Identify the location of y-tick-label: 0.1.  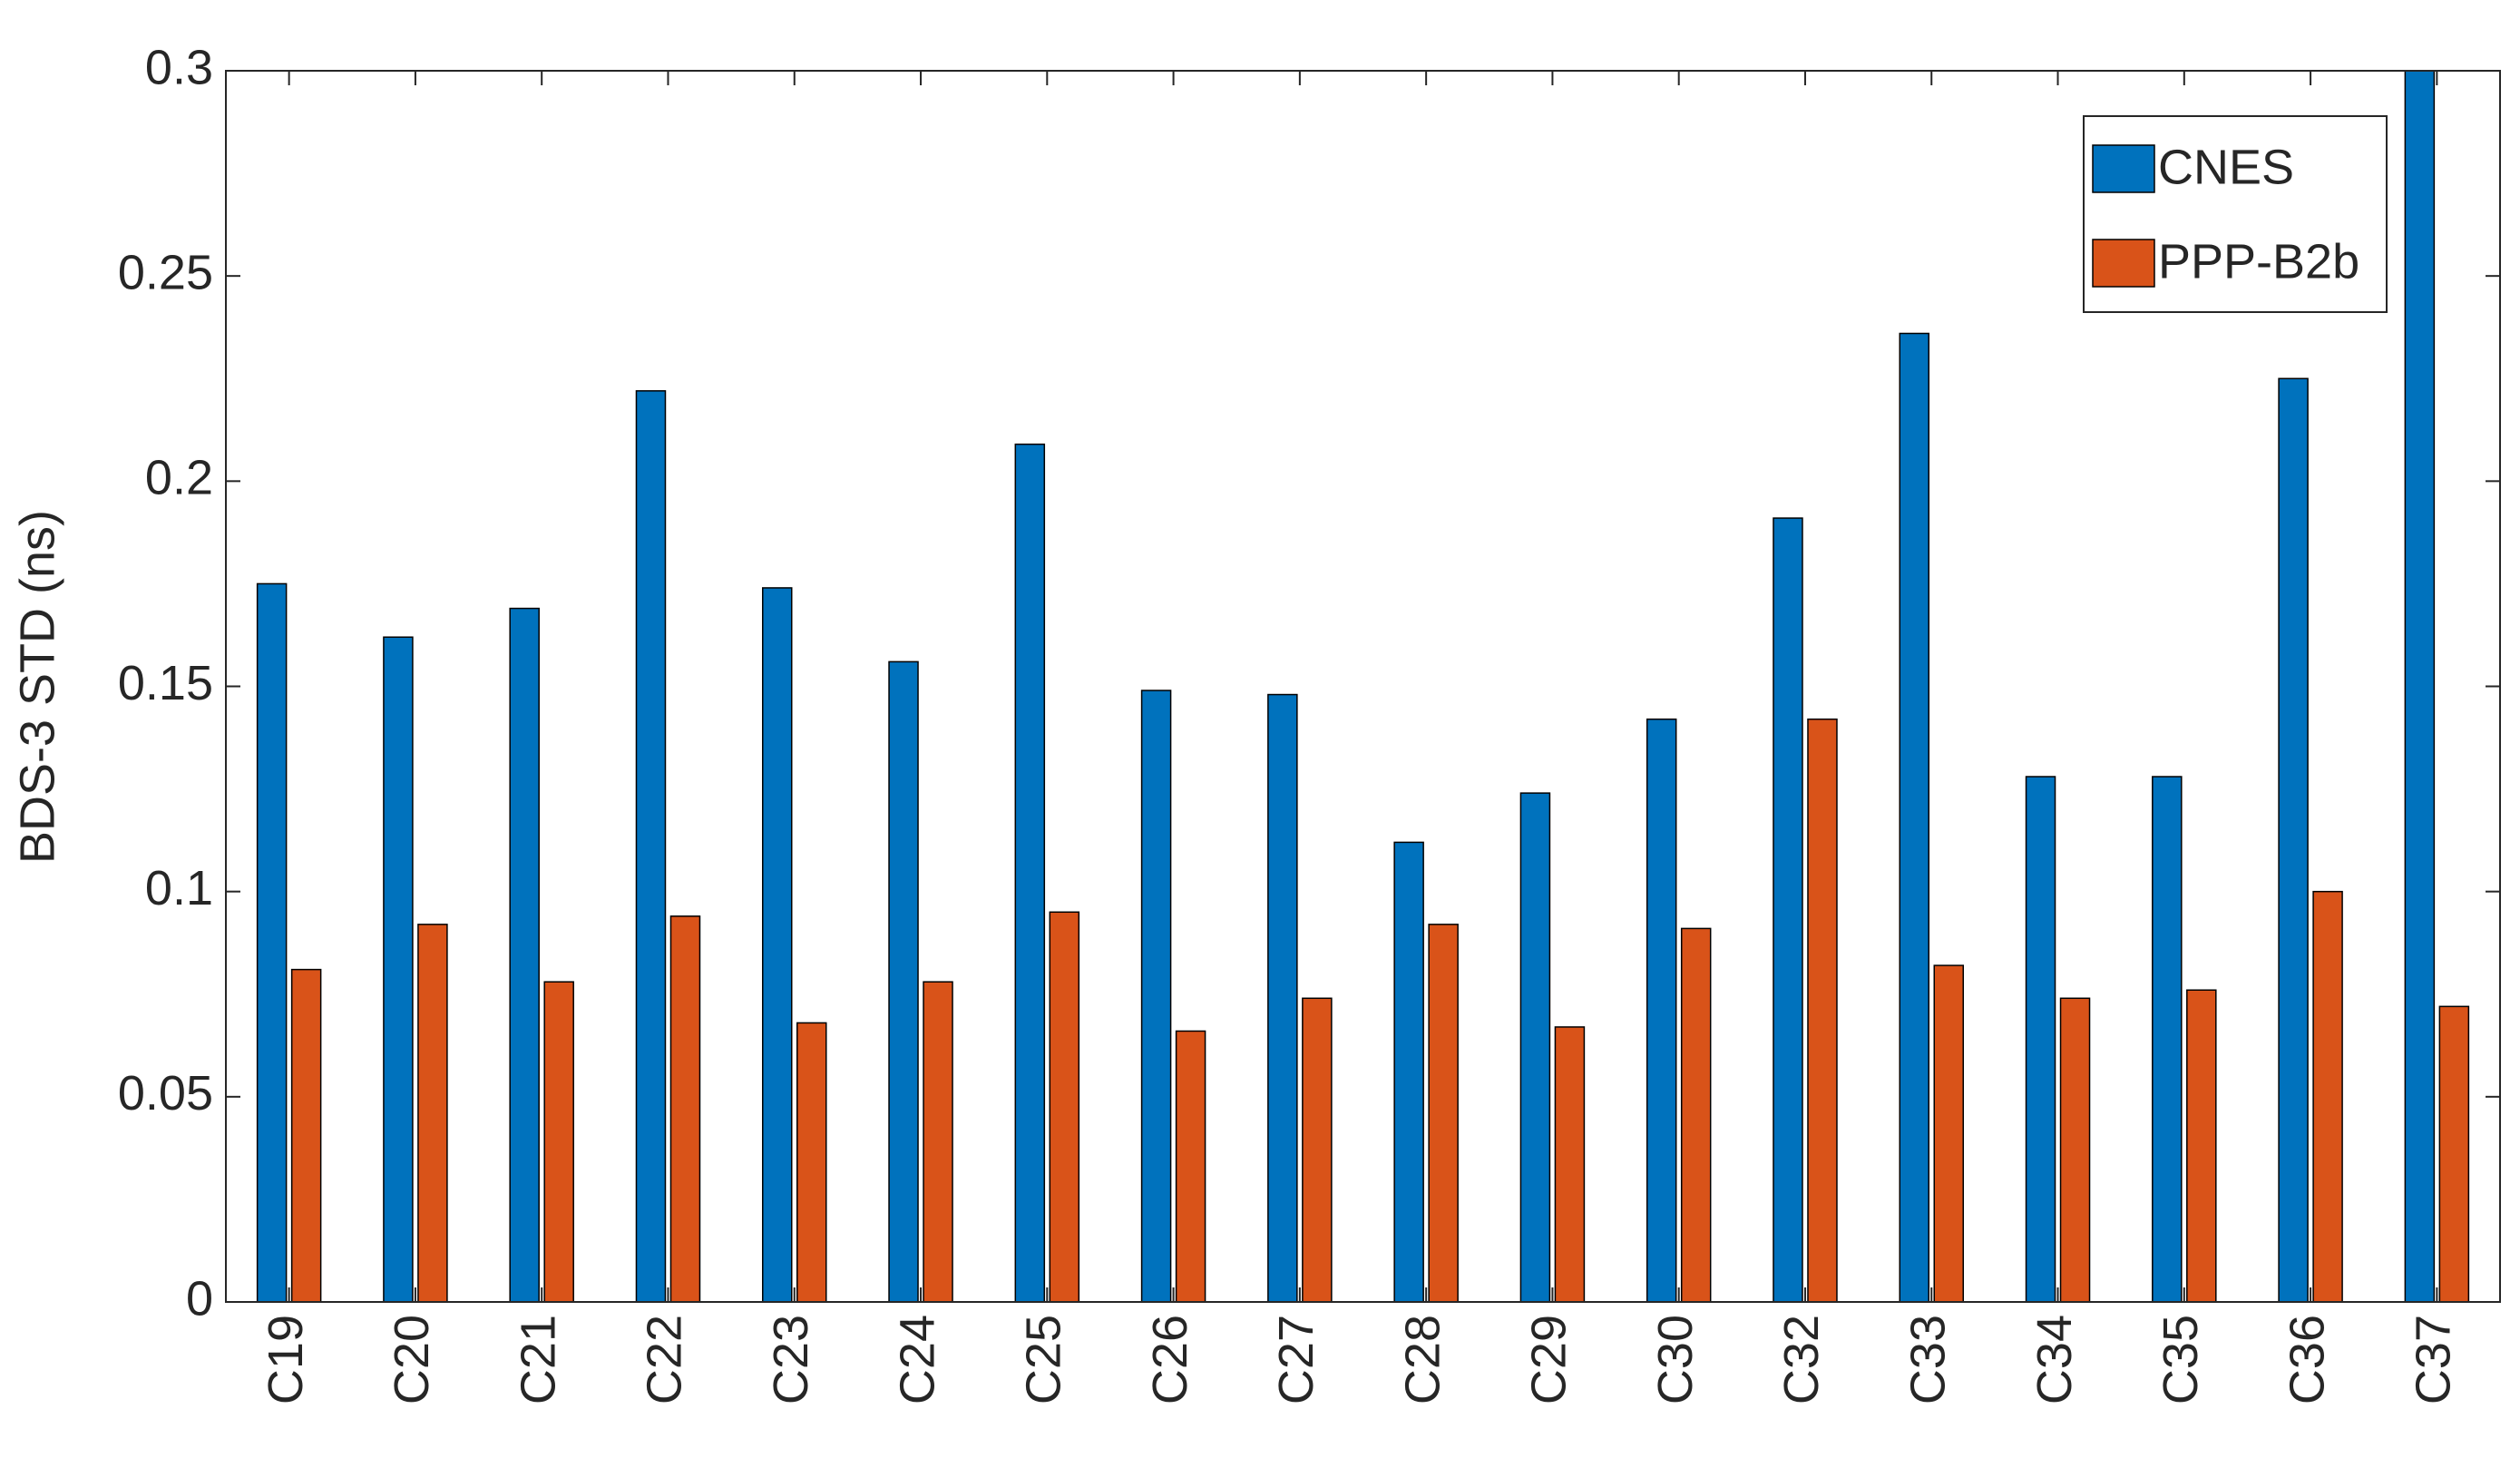
(179, 888).